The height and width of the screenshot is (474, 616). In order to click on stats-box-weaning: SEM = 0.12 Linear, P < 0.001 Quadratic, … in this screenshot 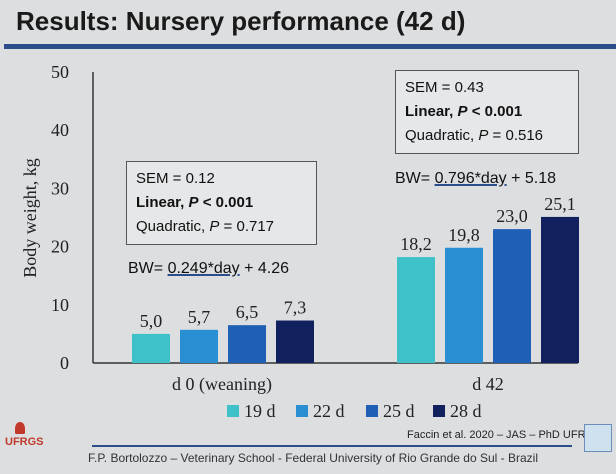, I will do `click(221, 203)`.